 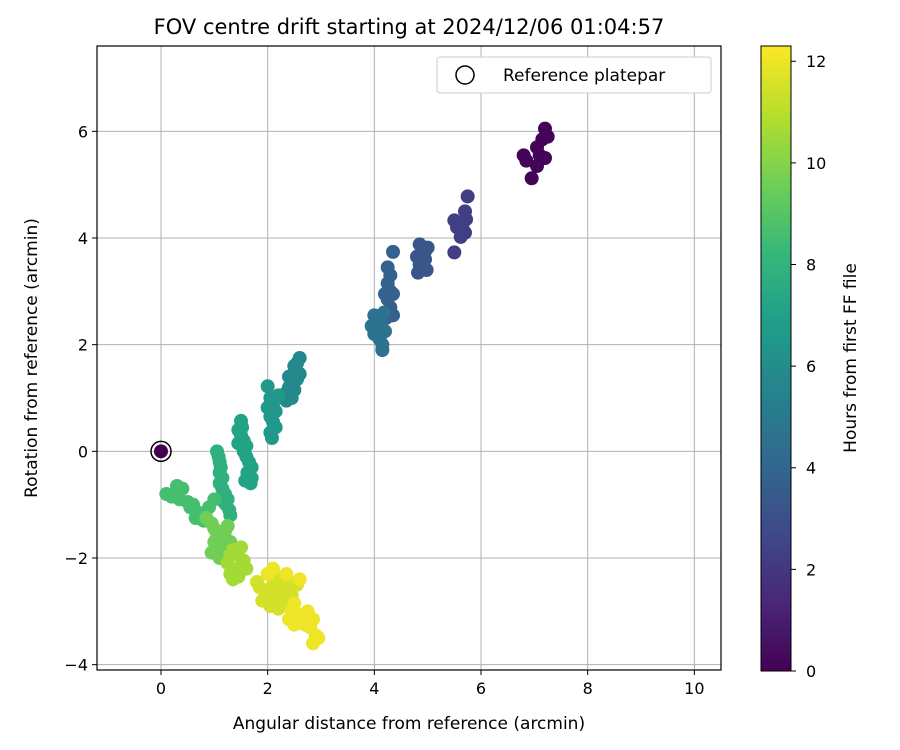 I want to click on y-tick-label: 0, so click(x=83, y=451).